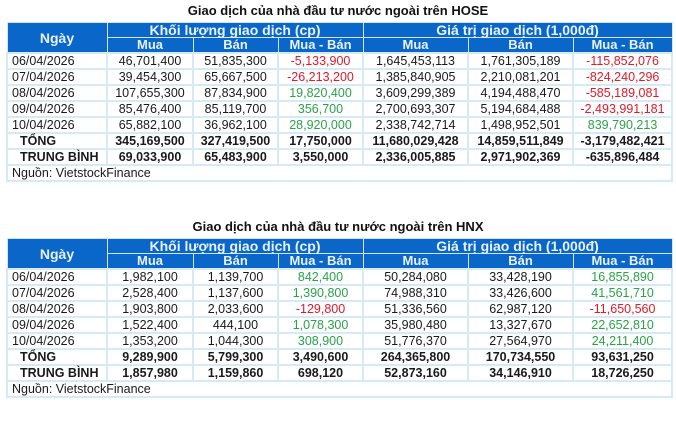 The image size is (676, 422). I want to click on cell-vol-buy: 1,522,400, so click(150, 325).